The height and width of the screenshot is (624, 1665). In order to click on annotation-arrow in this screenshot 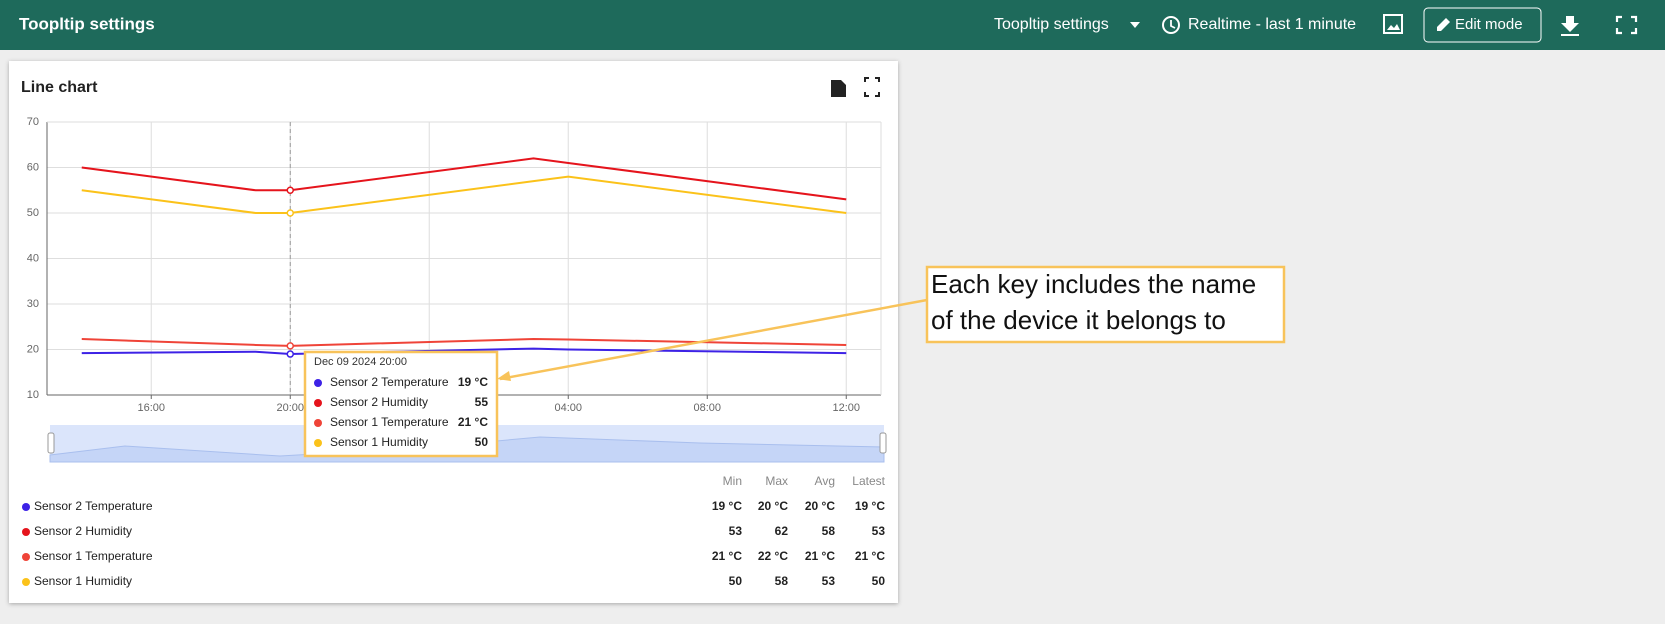, I will do `click(713, 339)`.